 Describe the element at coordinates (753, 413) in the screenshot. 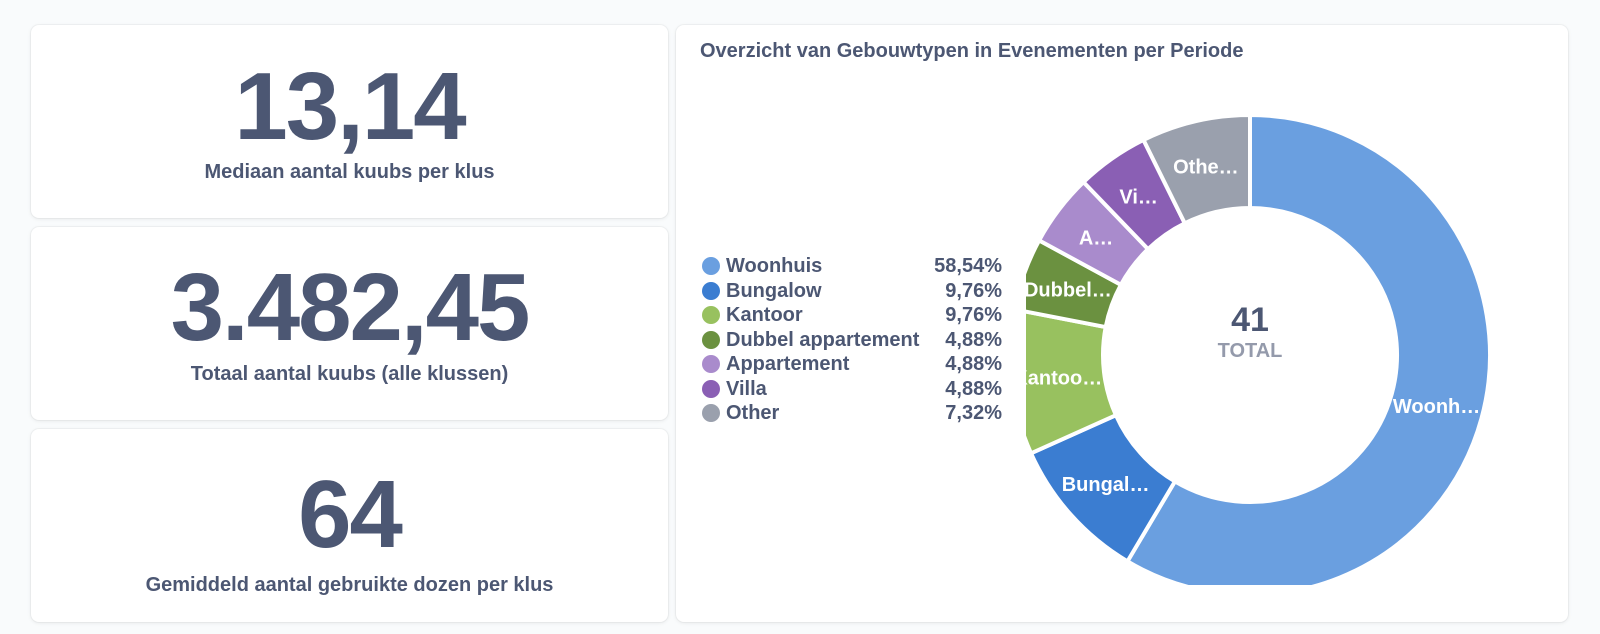

I see `legend-label: Other` at that location.